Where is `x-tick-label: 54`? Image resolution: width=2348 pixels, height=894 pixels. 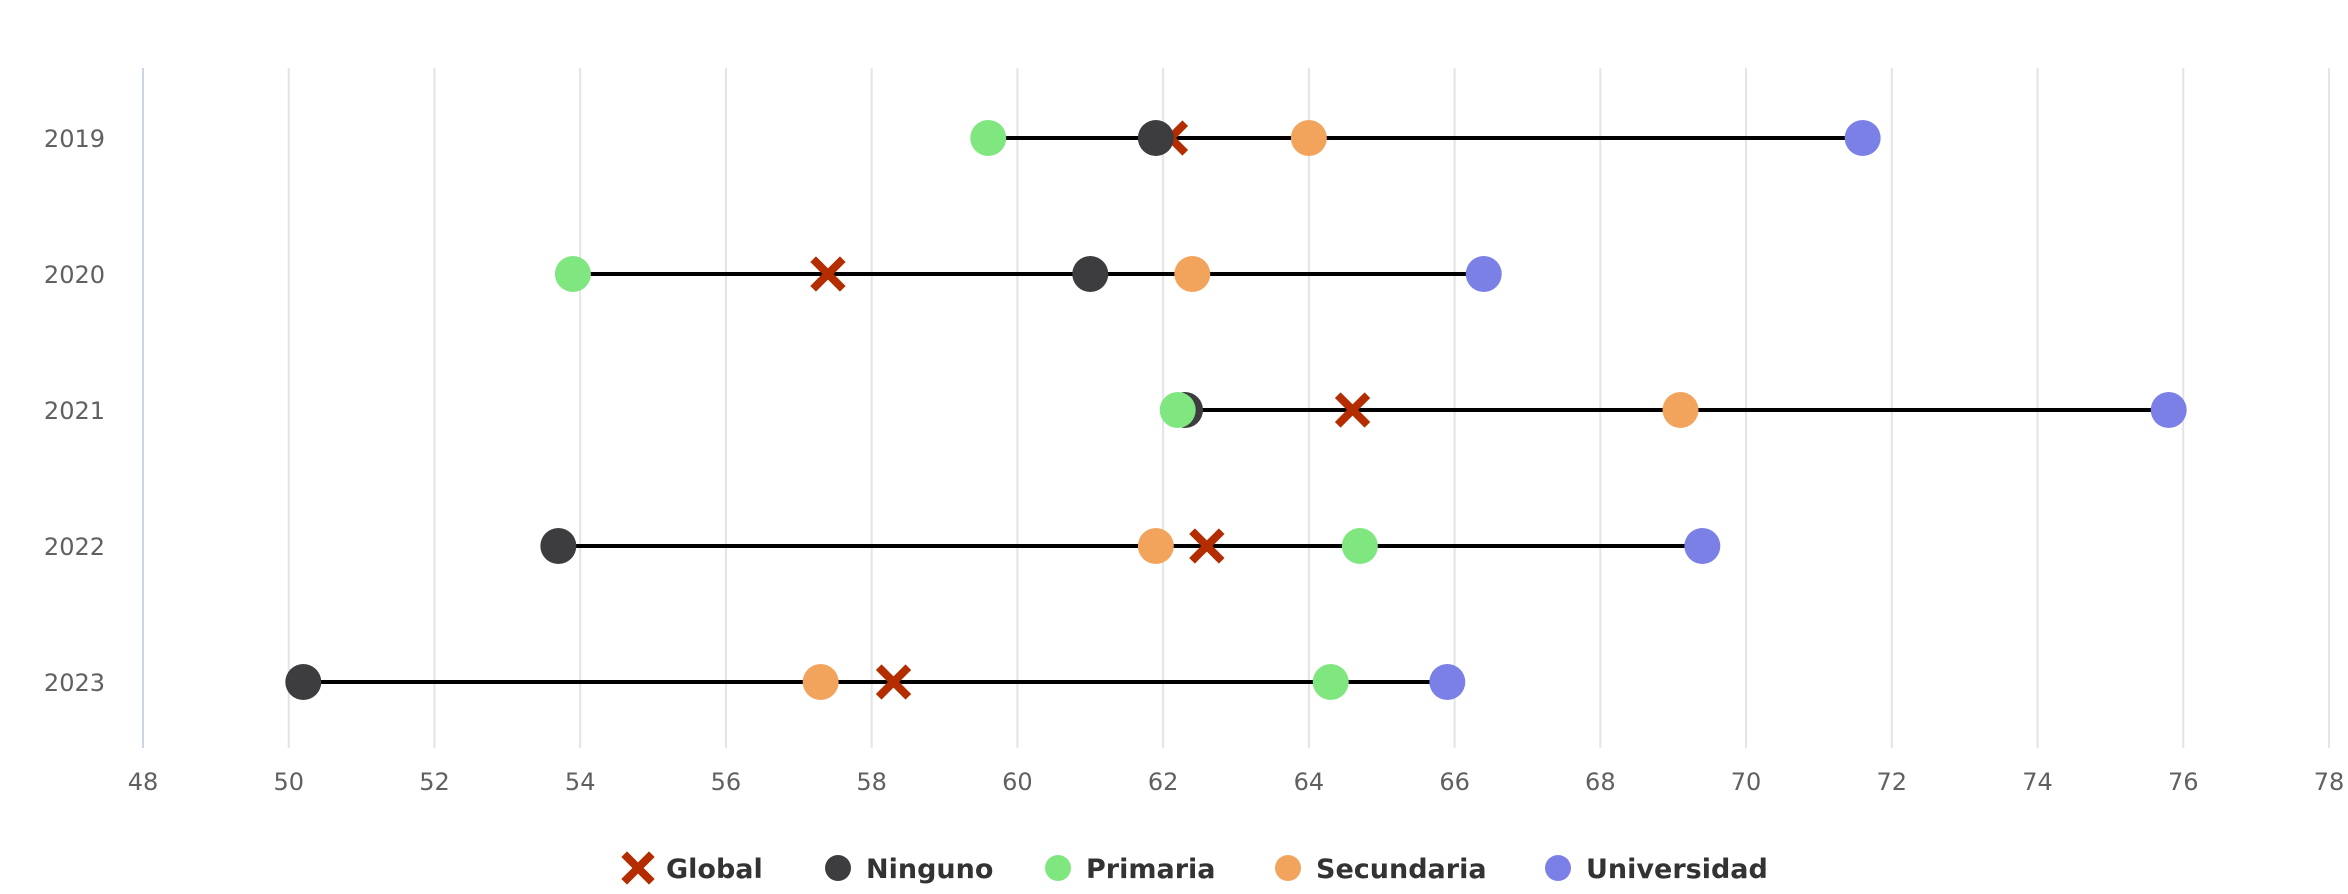
x-tick-label: 54 is located at coordinates (580, 782).